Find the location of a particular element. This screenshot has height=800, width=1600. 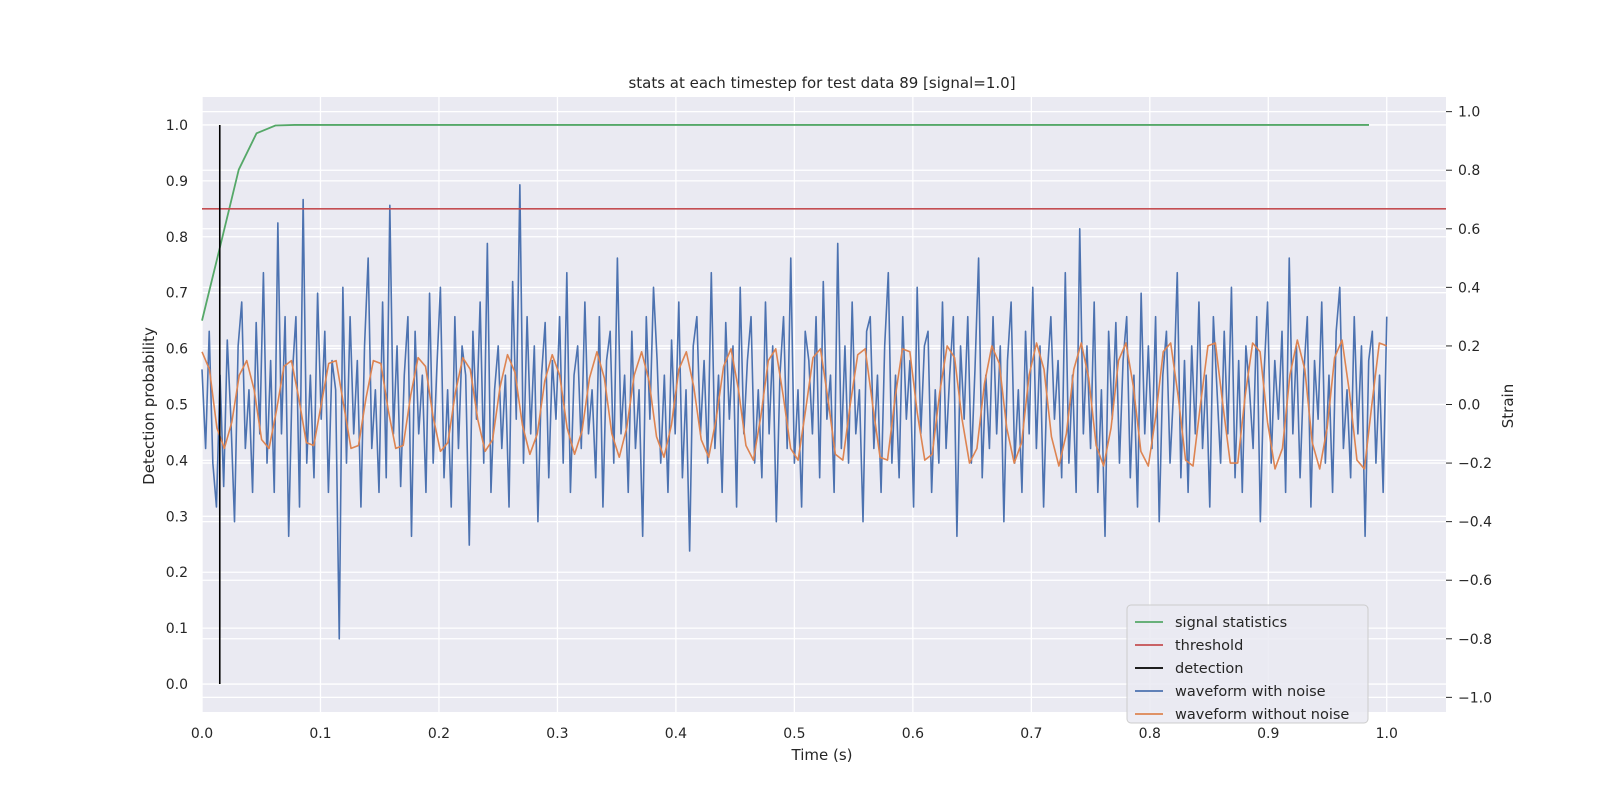

x-tick-label: 0.9 is located at coordinates (1268, 734).